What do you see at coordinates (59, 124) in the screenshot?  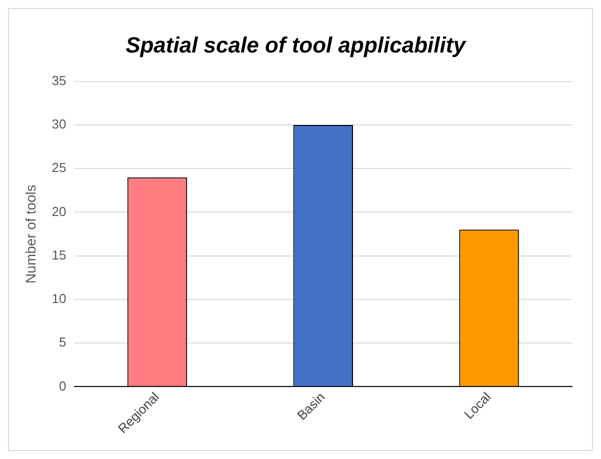 I see `y-tick-label: 30` at bounding box center [59, 124].